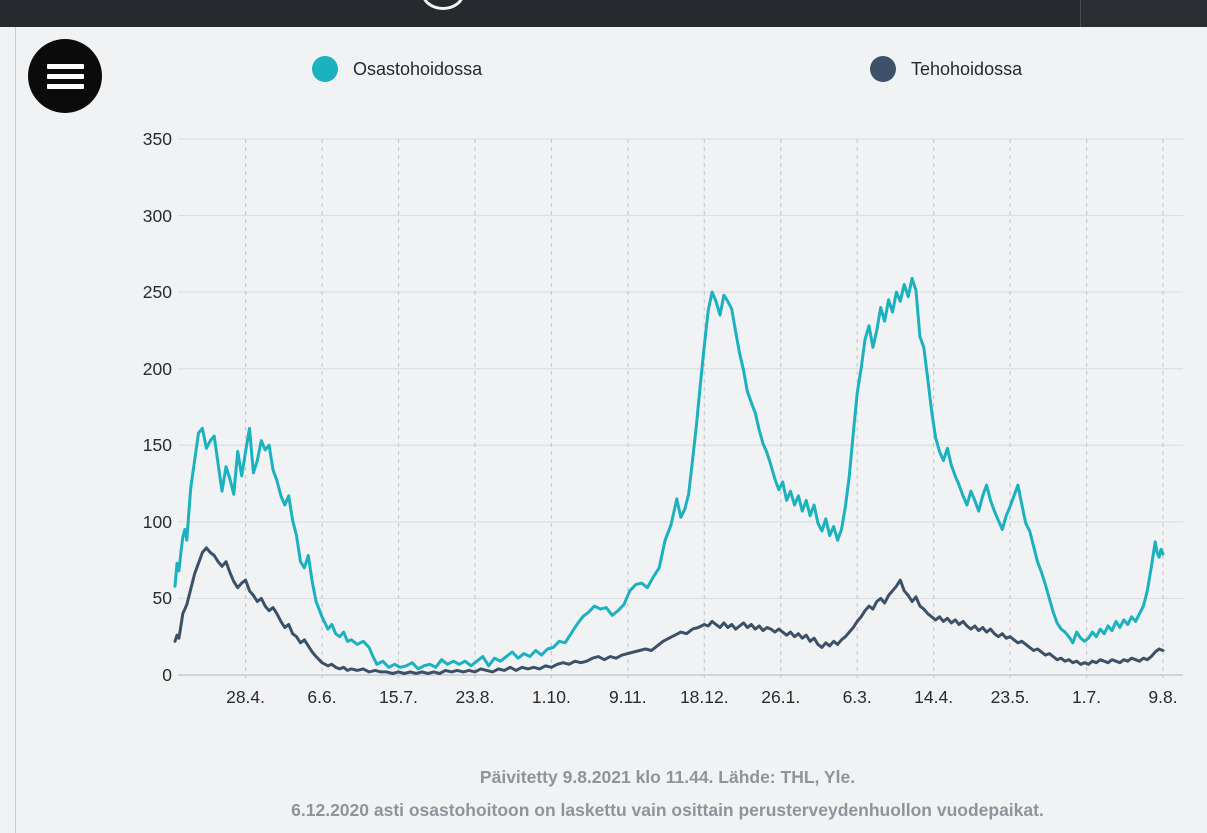 The image size is (1207, 833). What do you see at coordinates (322, 697) in the screenshot?
I see `x-axis-label: 6.6.` at bounding box center [322, 697].